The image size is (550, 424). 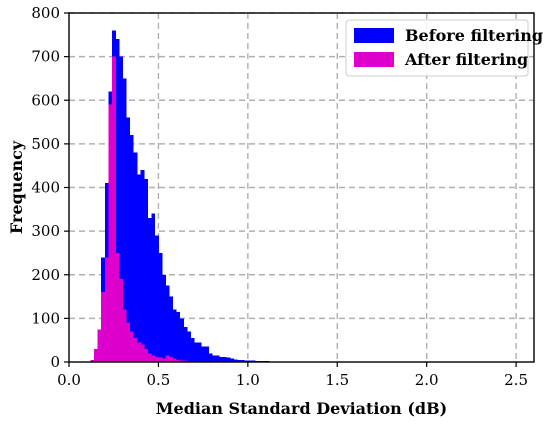 I want to click on legend-swatch-before, so click(x=374, y=35).